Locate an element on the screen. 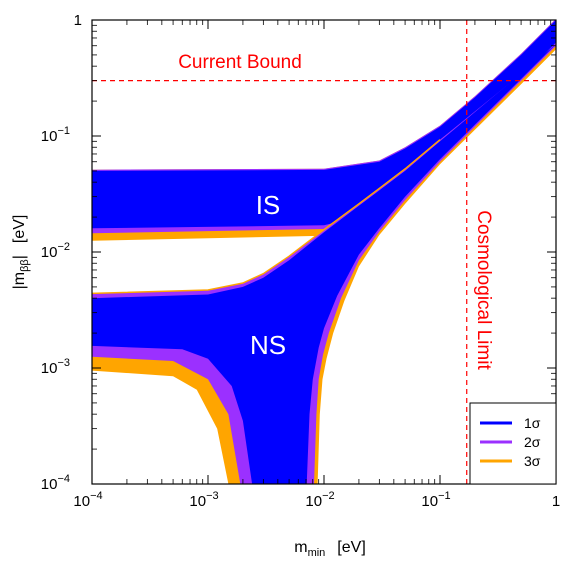  legend: 1σ 2σ 3σ is located at coordinates (513, 443).